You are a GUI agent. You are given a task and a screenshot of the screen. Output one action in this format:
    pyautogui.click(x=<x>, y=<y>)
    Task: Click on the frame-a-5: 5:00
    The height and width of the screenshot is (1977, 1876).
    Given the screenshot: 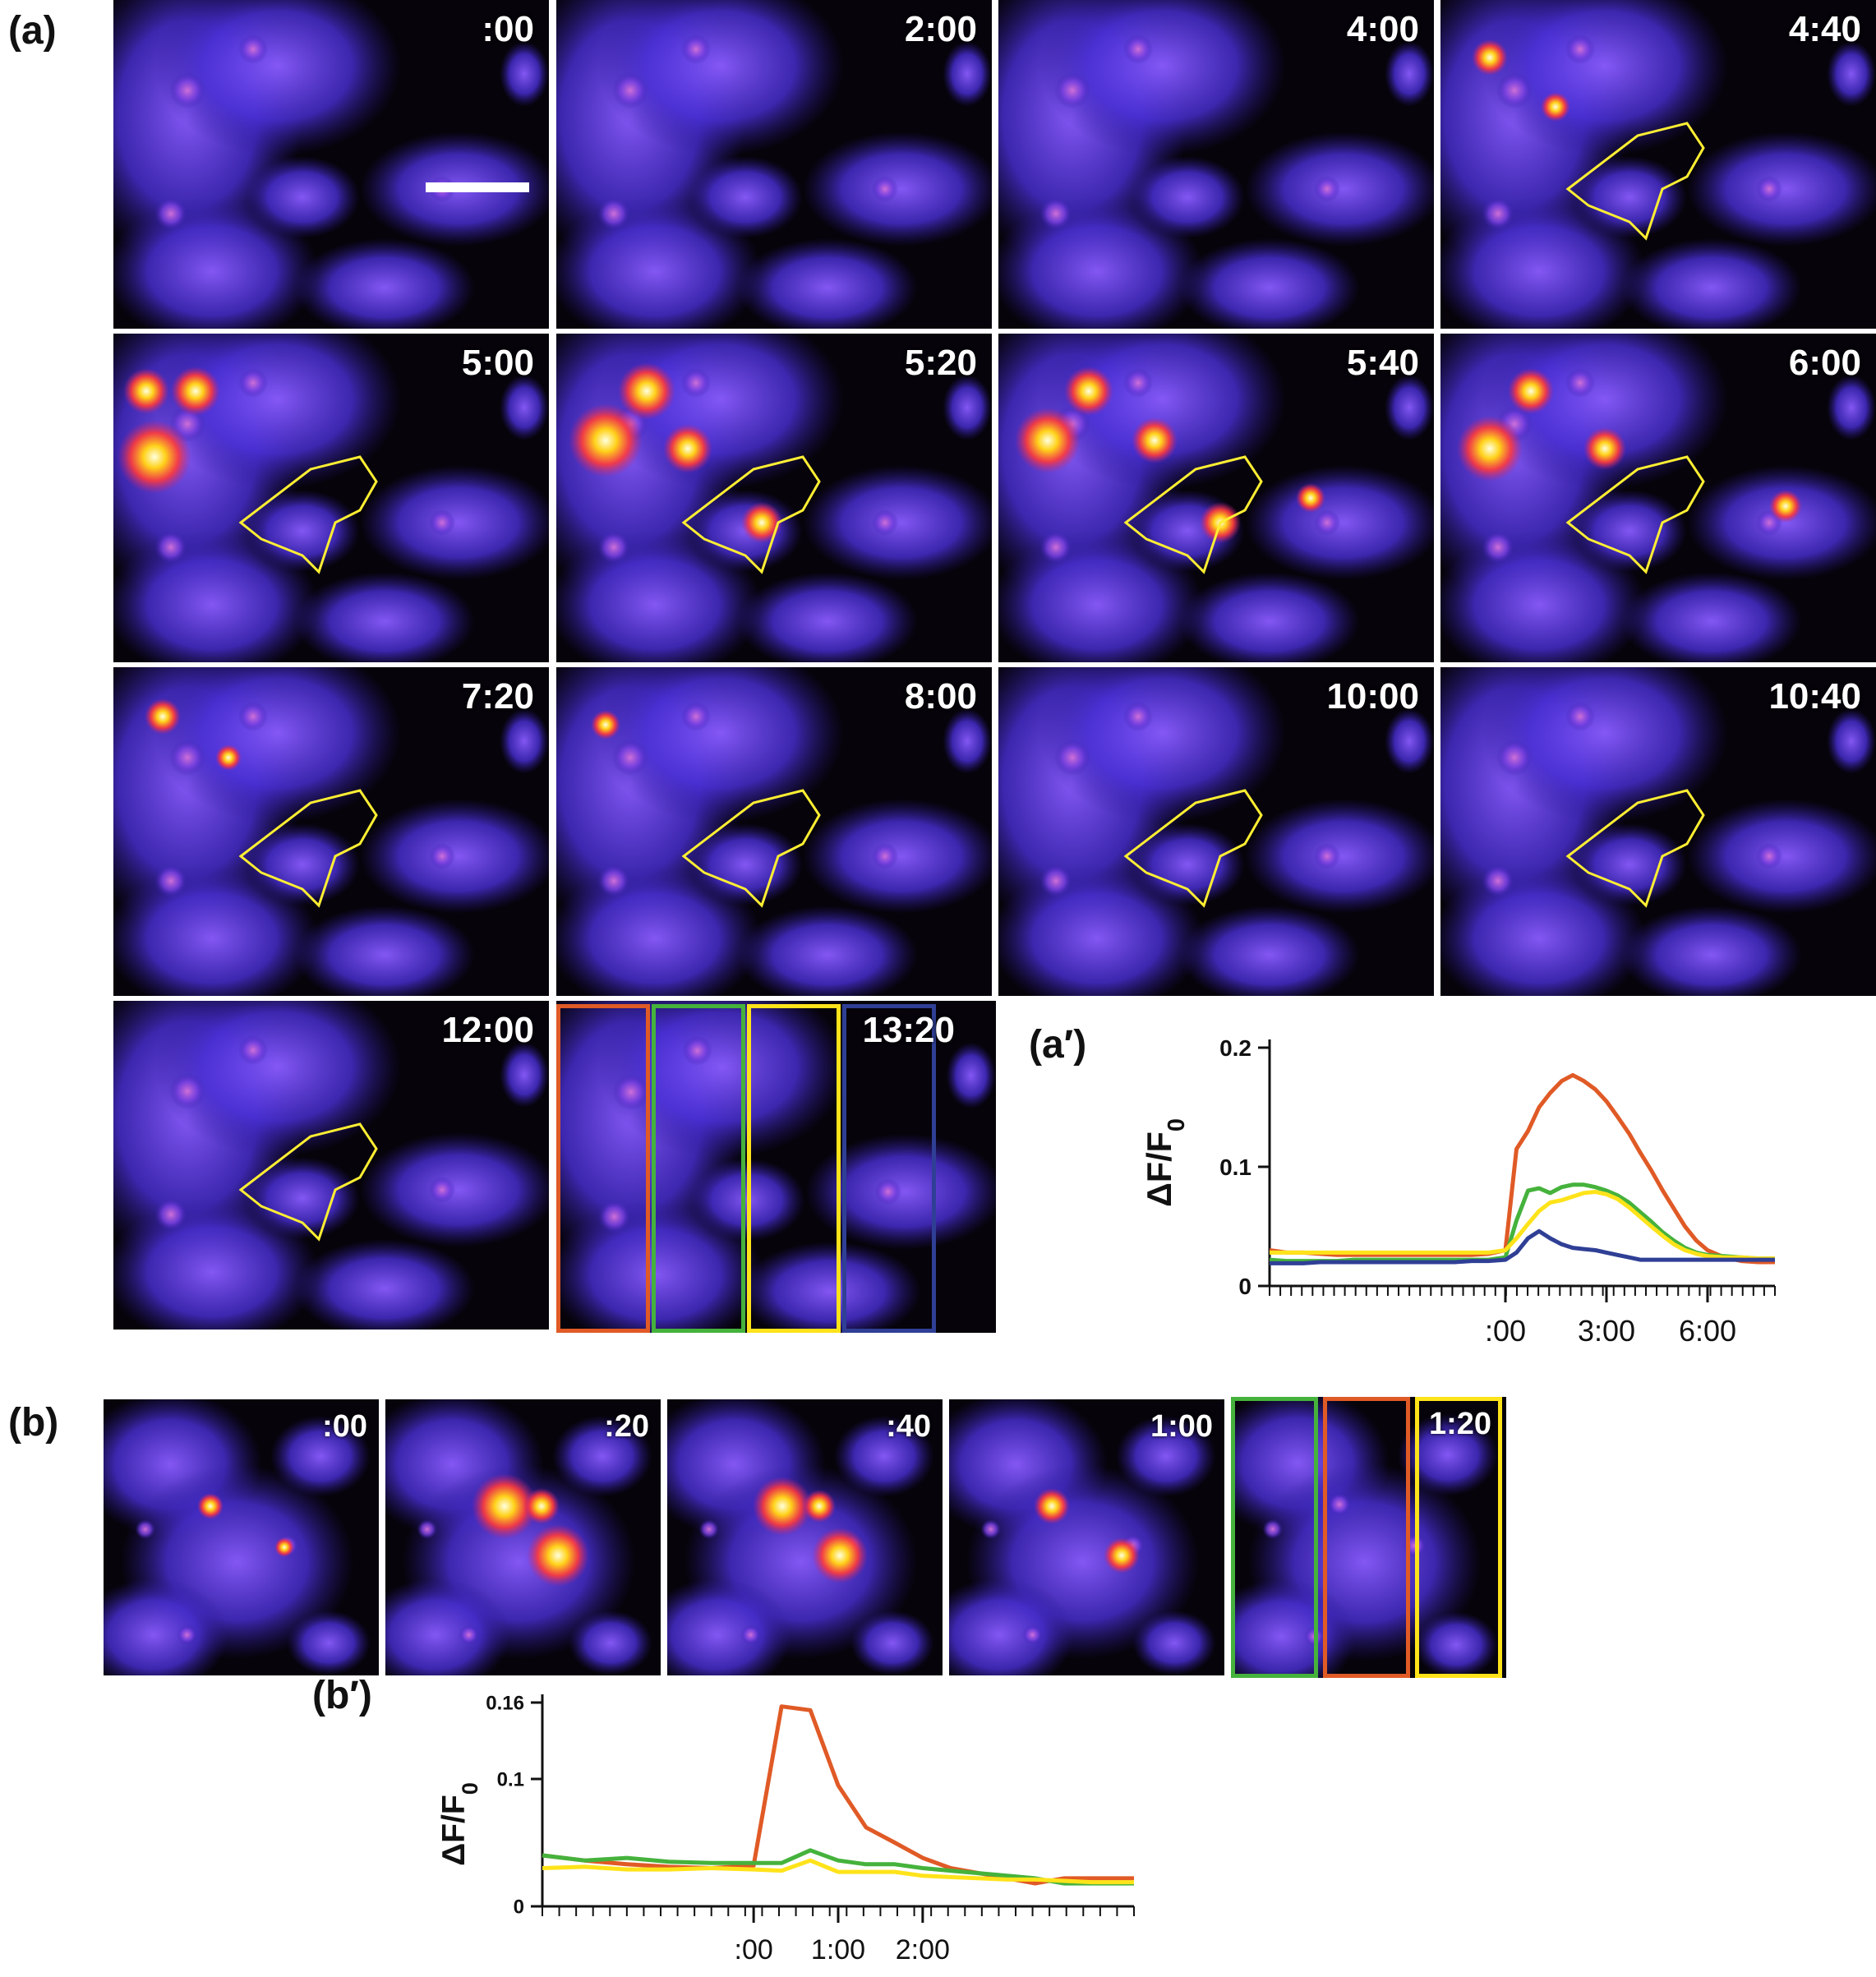 What is the action you would take?
    pyautogui.click(x=331, y=498)
    